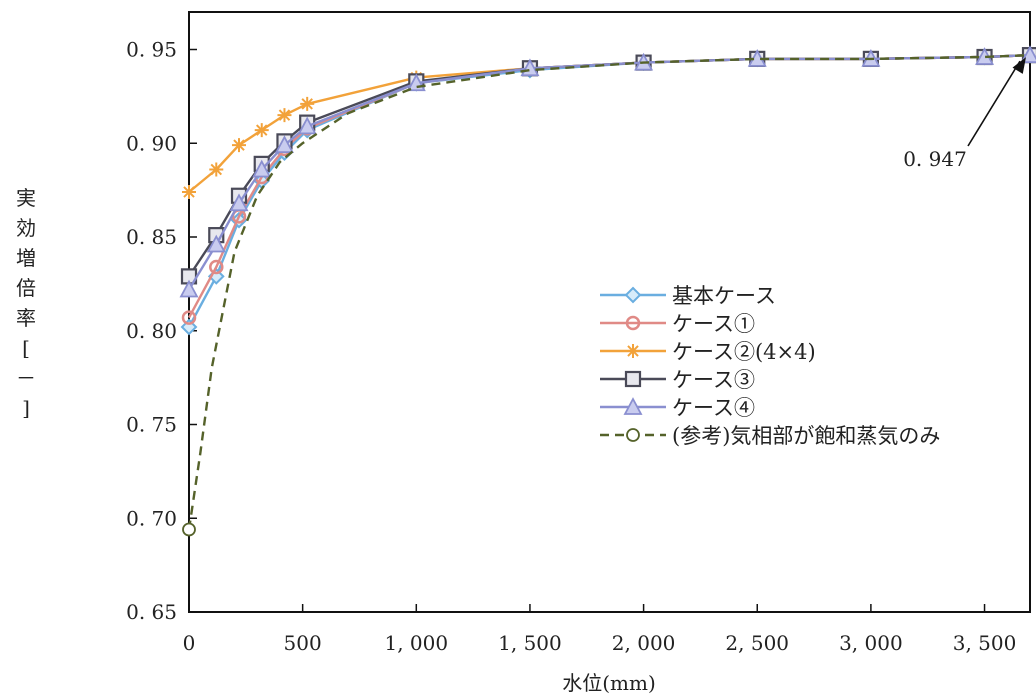  I want to click on x-tick-label: 2, 000, so click(644, 643).